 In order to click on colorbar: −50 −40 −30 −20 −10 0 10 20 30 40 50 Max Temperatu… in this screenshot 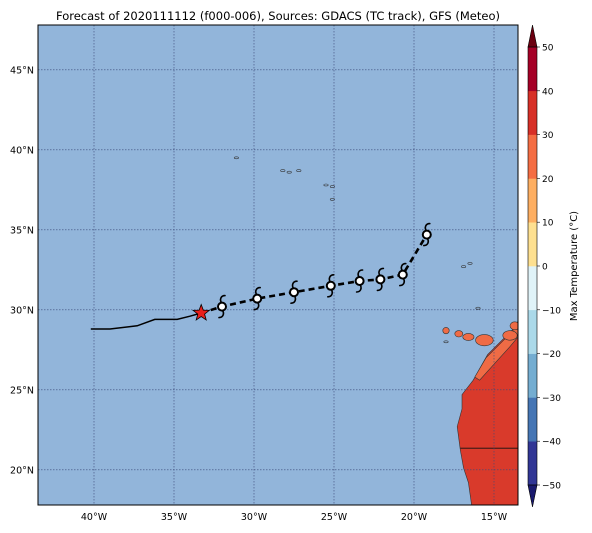, I will do `click(553, 266)`.